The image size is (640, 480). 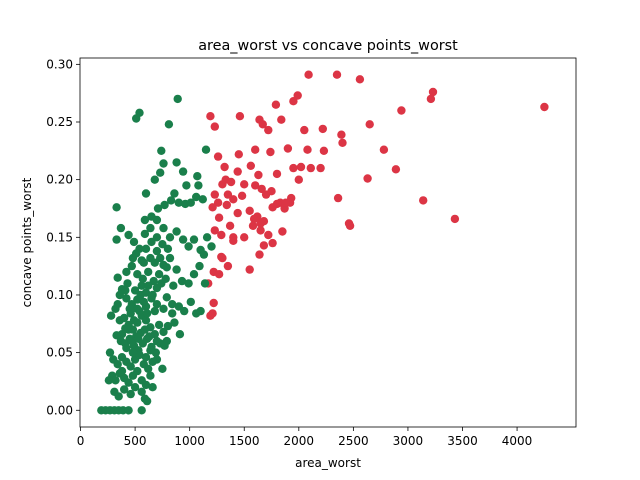 What do you see at coordinates (59, 410) in the screenshot?
I see `y-tick-label-0: 0.00` at bounding box center [59, 410].